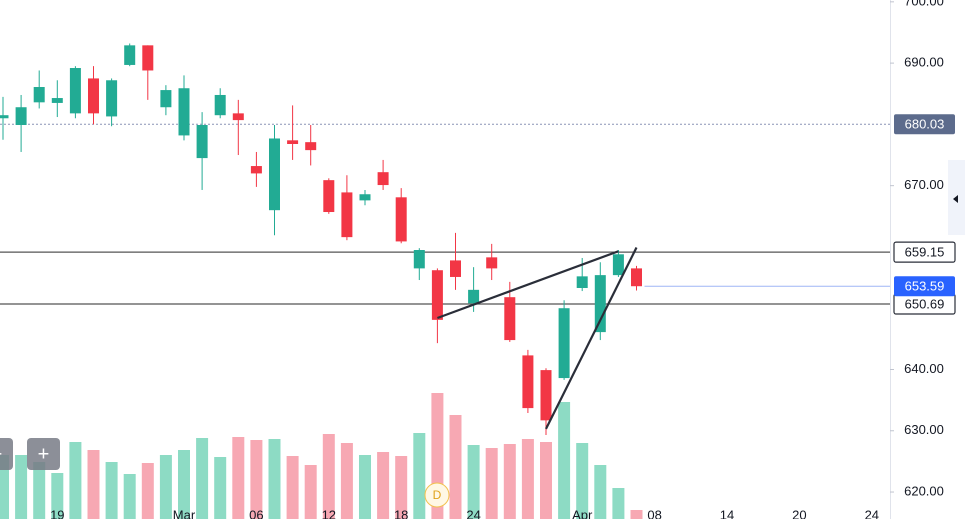 This screenshot has height=519, width=965. I want to click on line-price-box, so click(924, 252).